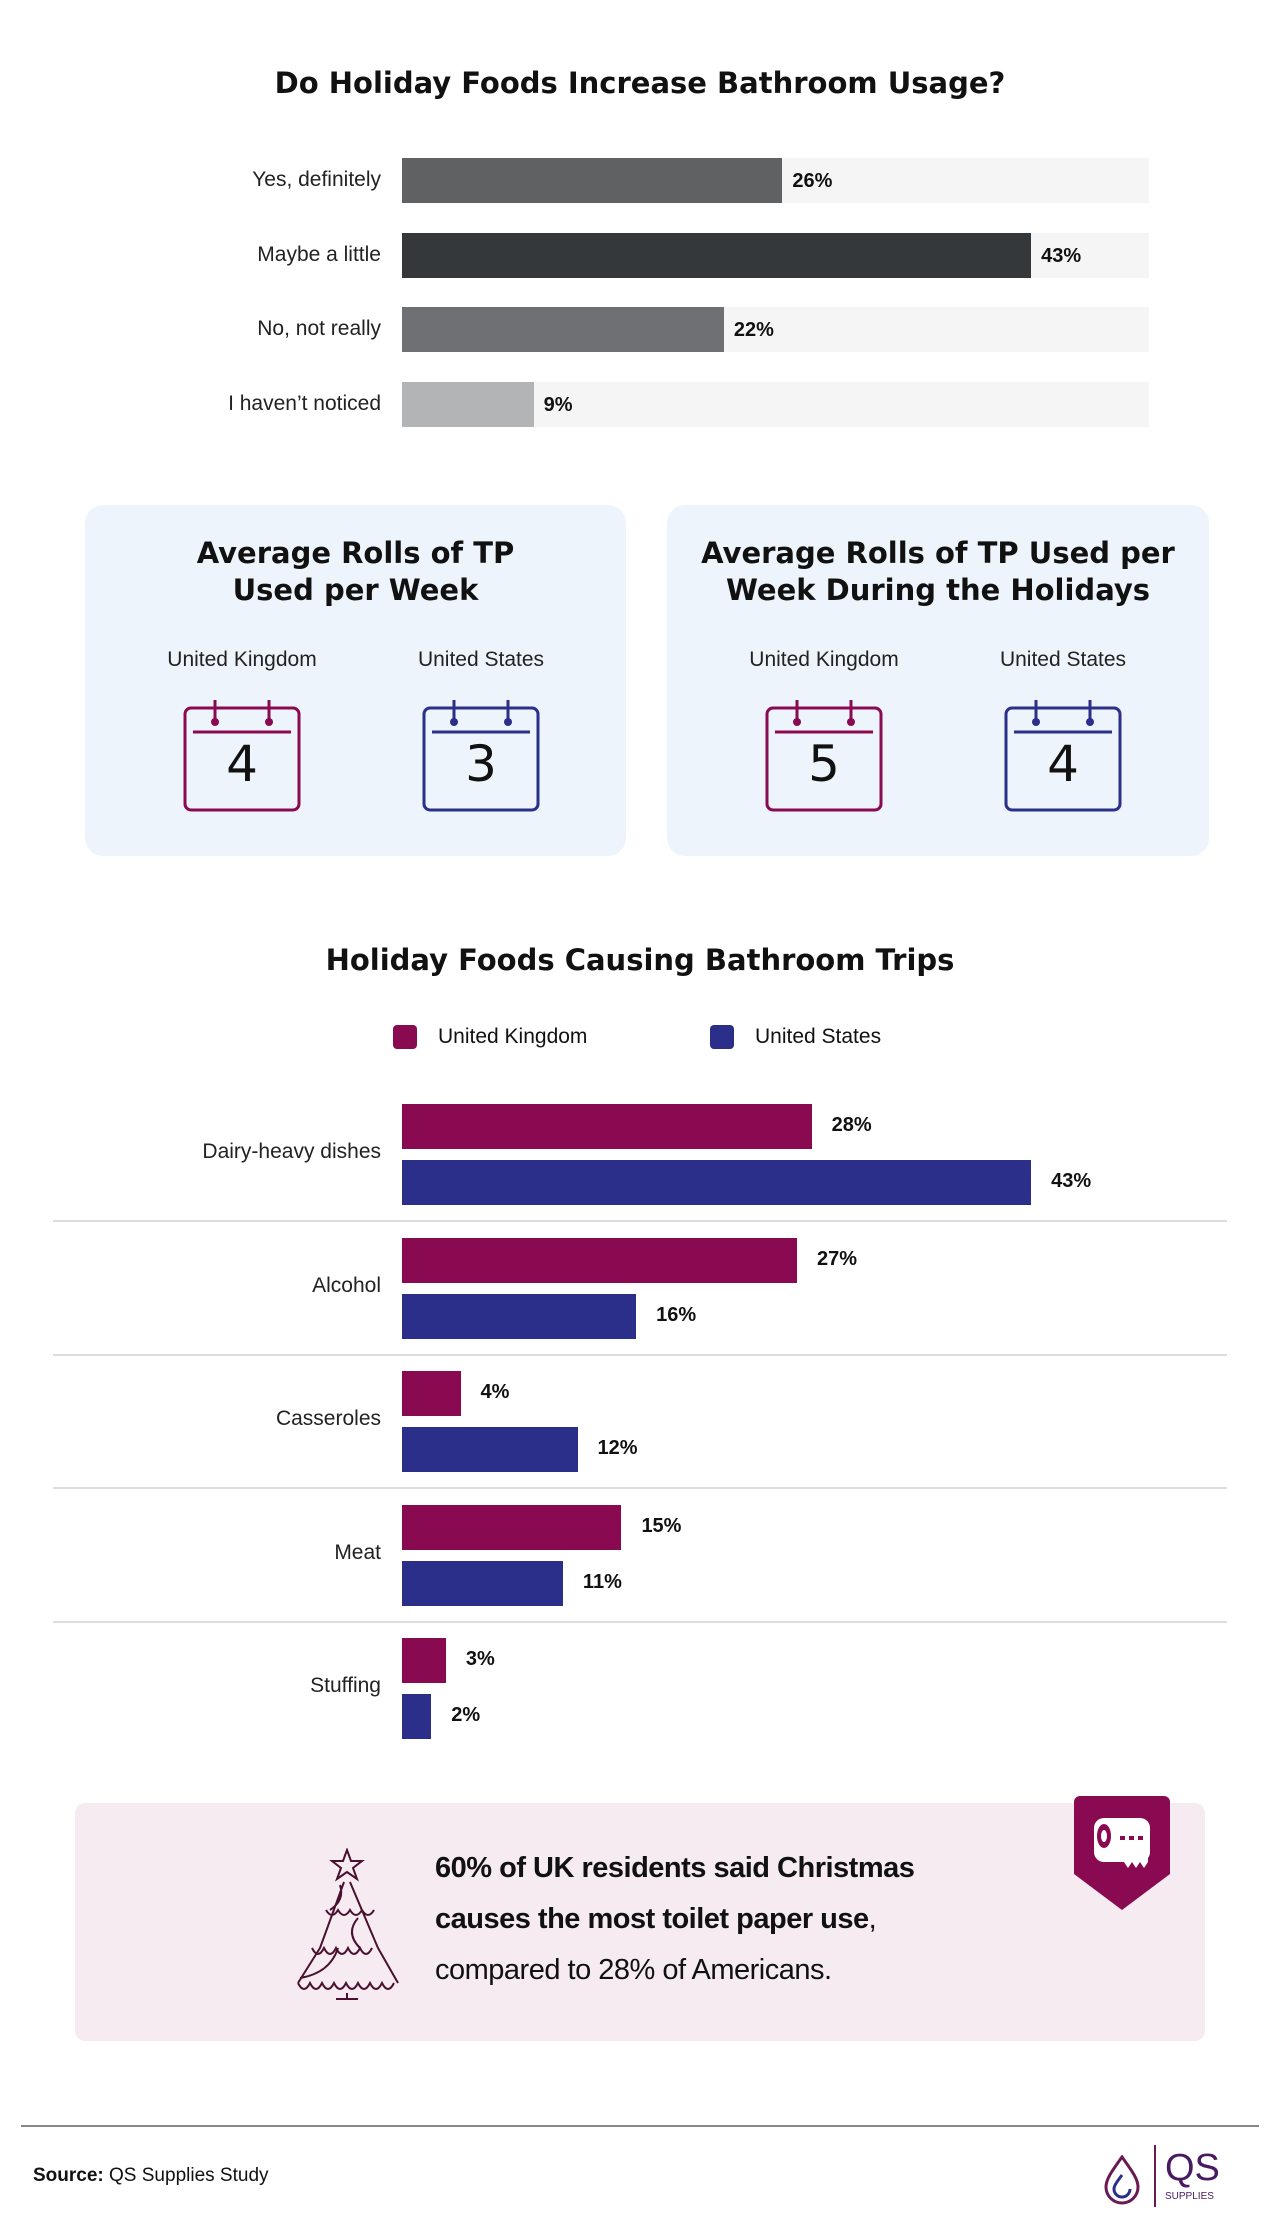 Image resolution: width=1280 pixels, height=2231 pixels. What do you see at coordinates (818, 1036) in the screenshot?
I see `legend-us-label: United States` at bounding box center [818, 1036].